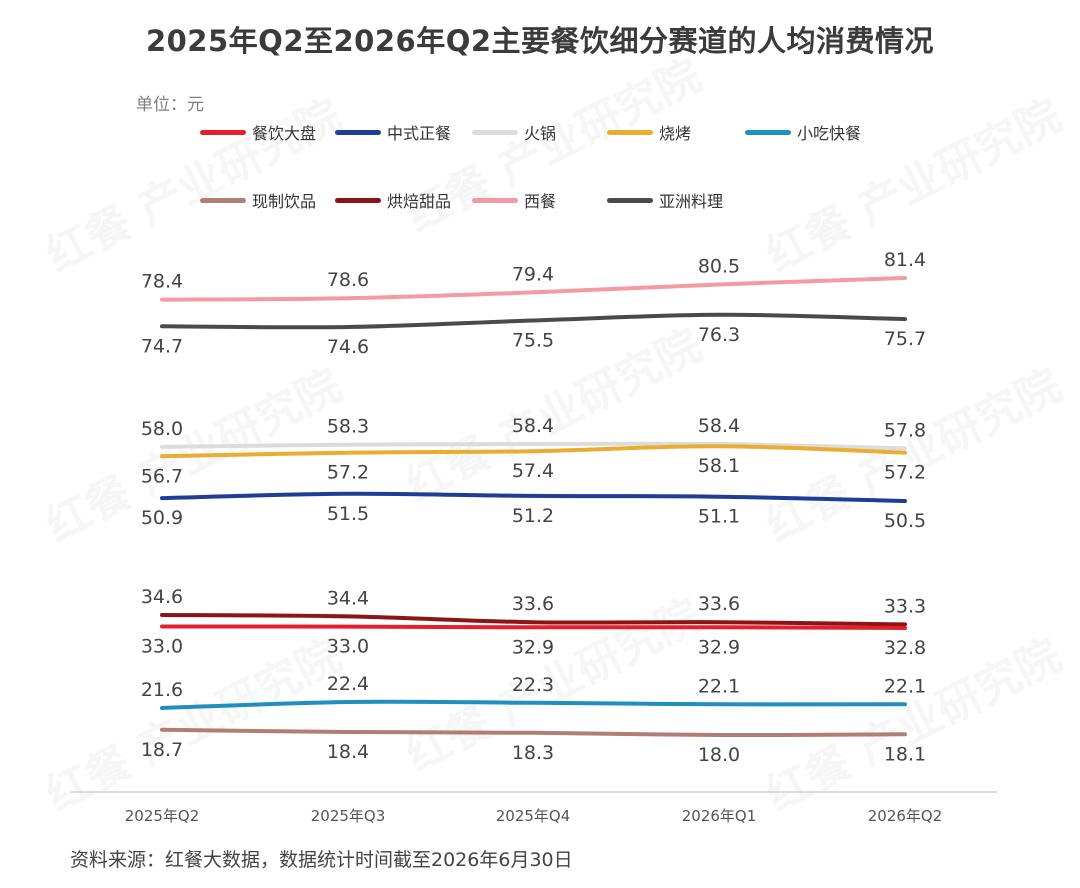 Image resolution: width=1080 pixels, height=888 pixels. I want to click on data-label: 22.3, so click(533, 685).